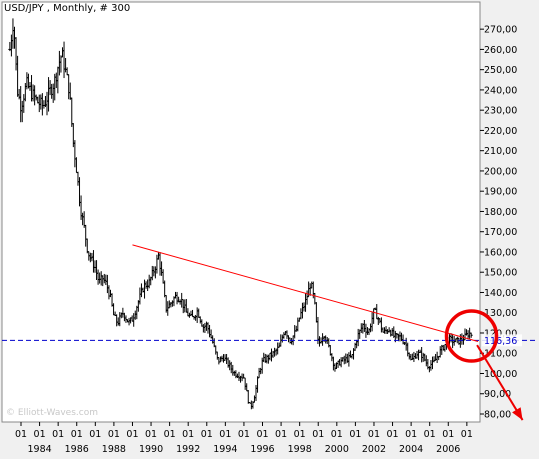 Image resolution: width=539 pixels, height=459 pixels. Describe the element at coordinates (500, 30) in the screenshot. I see `y-tick-label: 270,00` at that location.